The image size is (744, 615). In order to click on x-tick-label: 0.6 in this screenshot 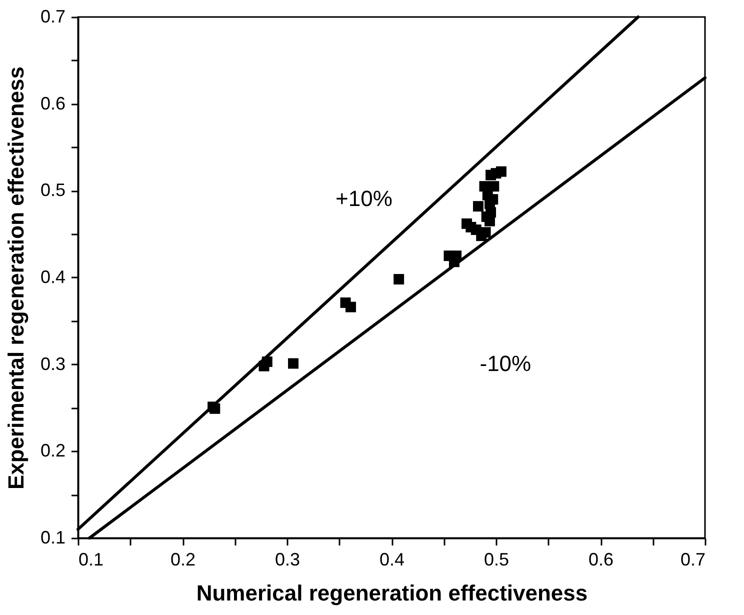, I will do `click(601, 560)`.